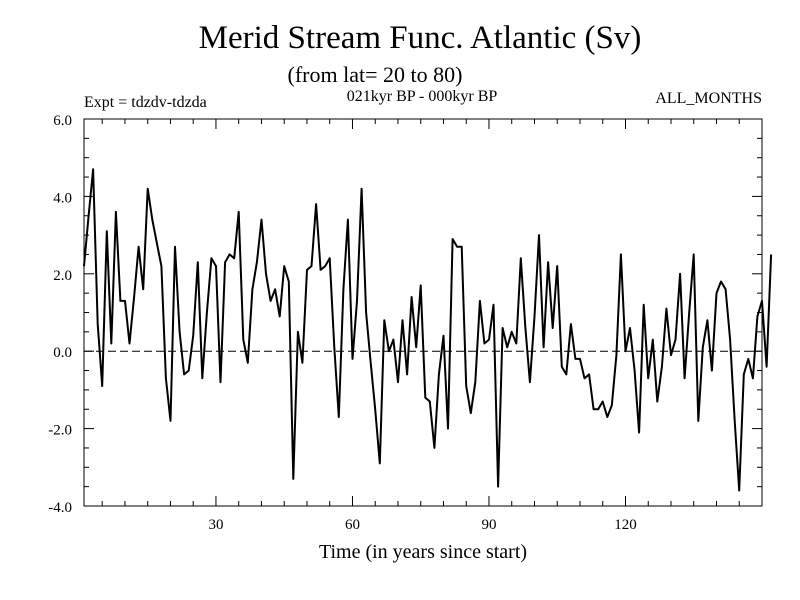 Image resolution: width=800 pixels, height=600 pixels. What do you see at coordinates (488, 525) in the screenshot?
I see `x-tick-label: 90` at bounding box center [488, 525].